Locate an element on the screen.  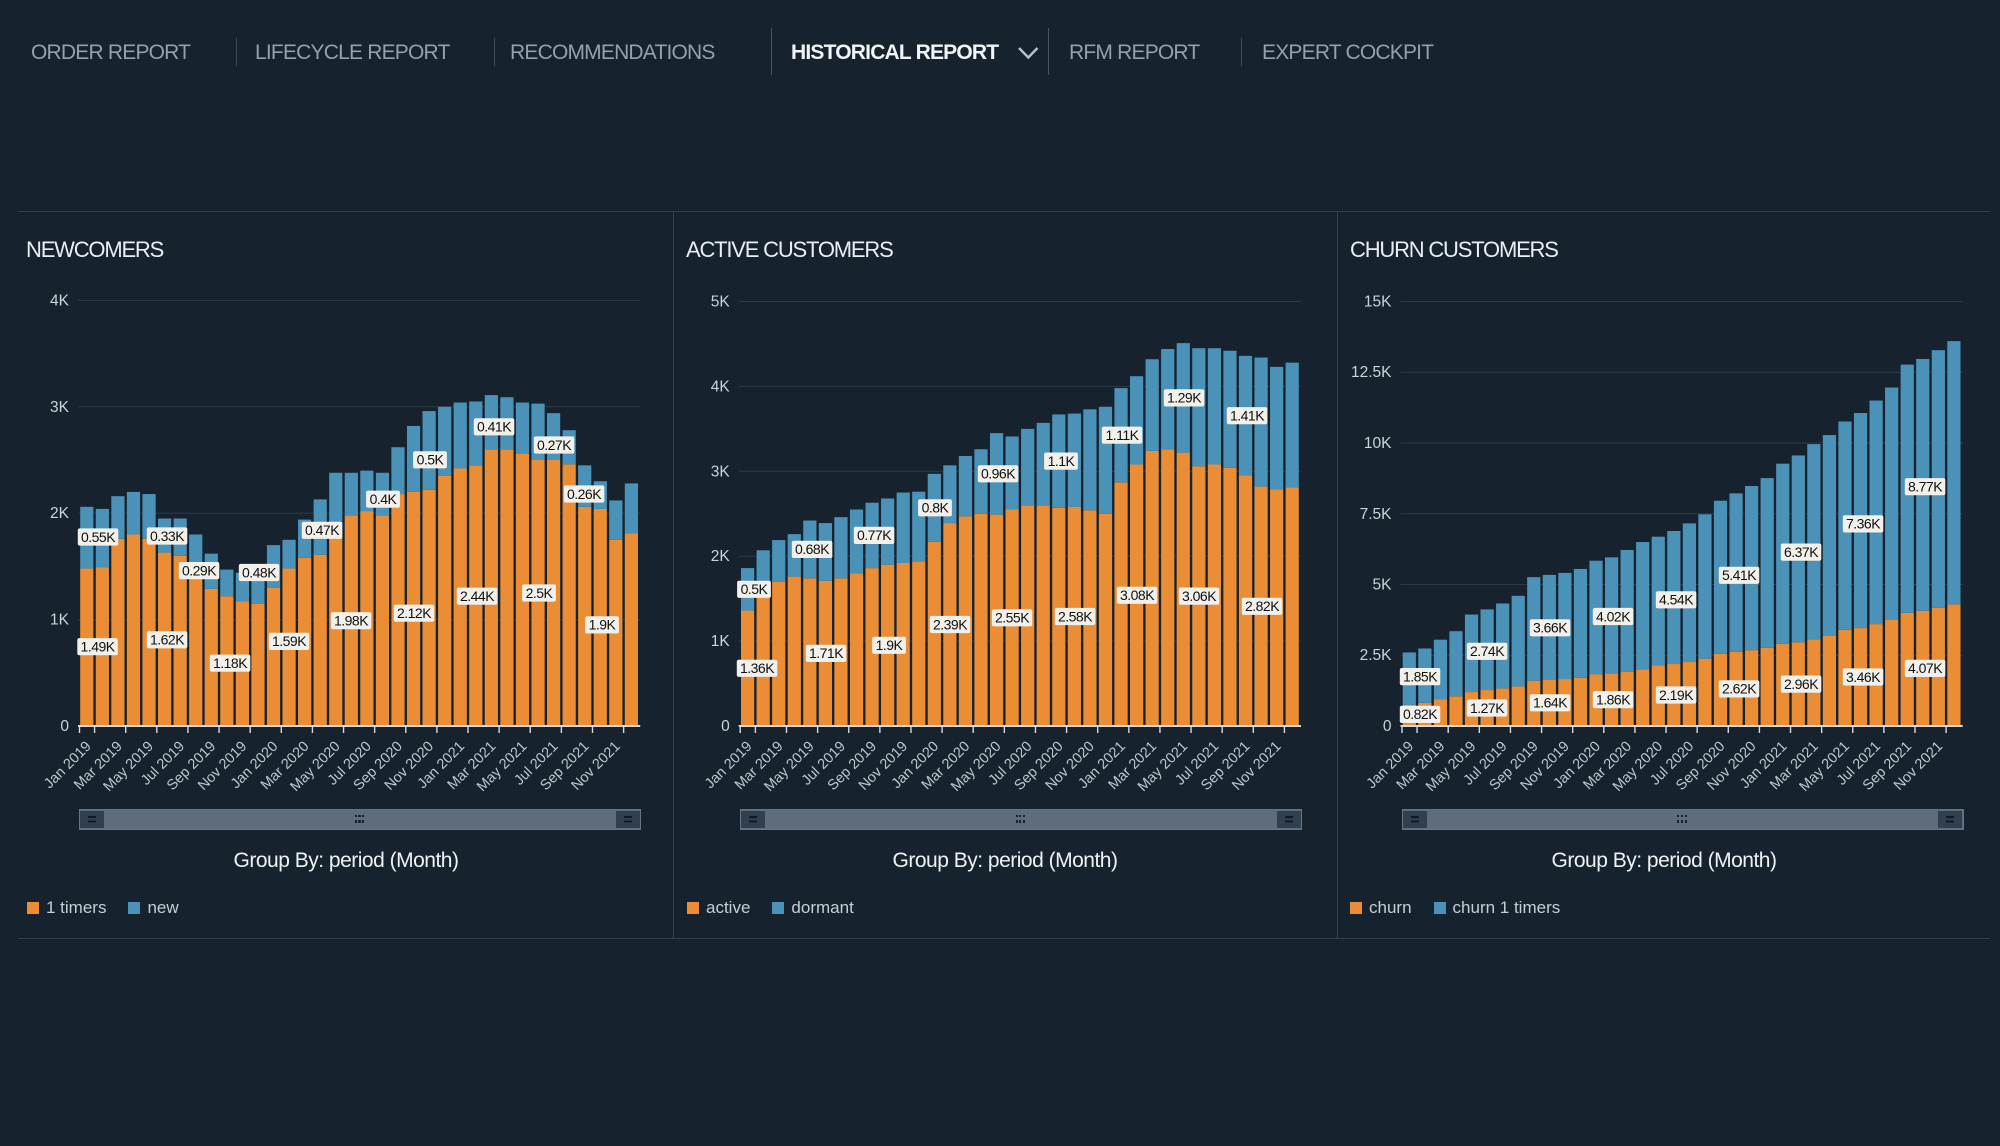
svg-text: 0.41K is located at coordinates (494, 427).